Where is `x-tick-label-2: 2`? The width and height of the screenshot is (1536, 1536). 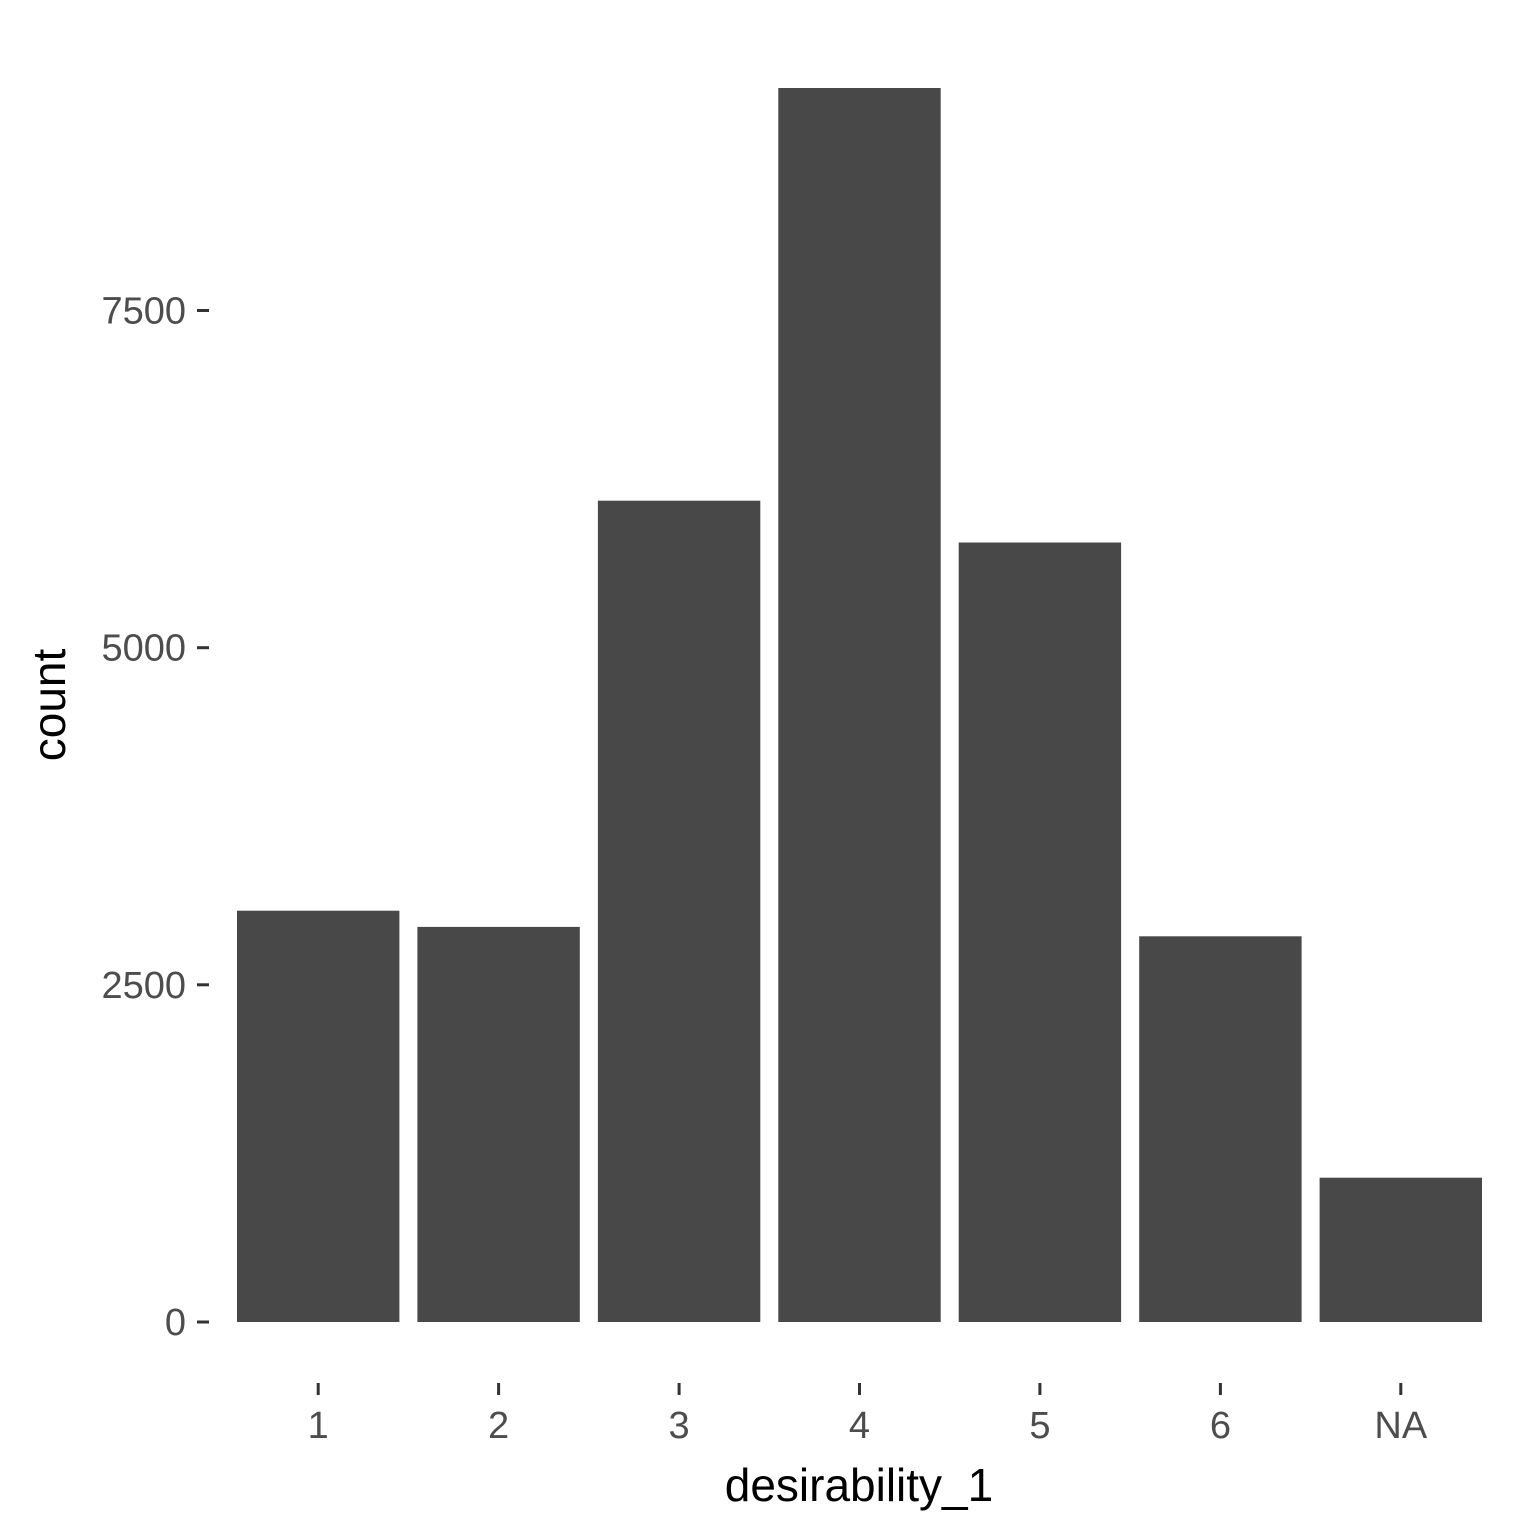
x-tick-label-2: 2 is located at coordinates (498, 1426).